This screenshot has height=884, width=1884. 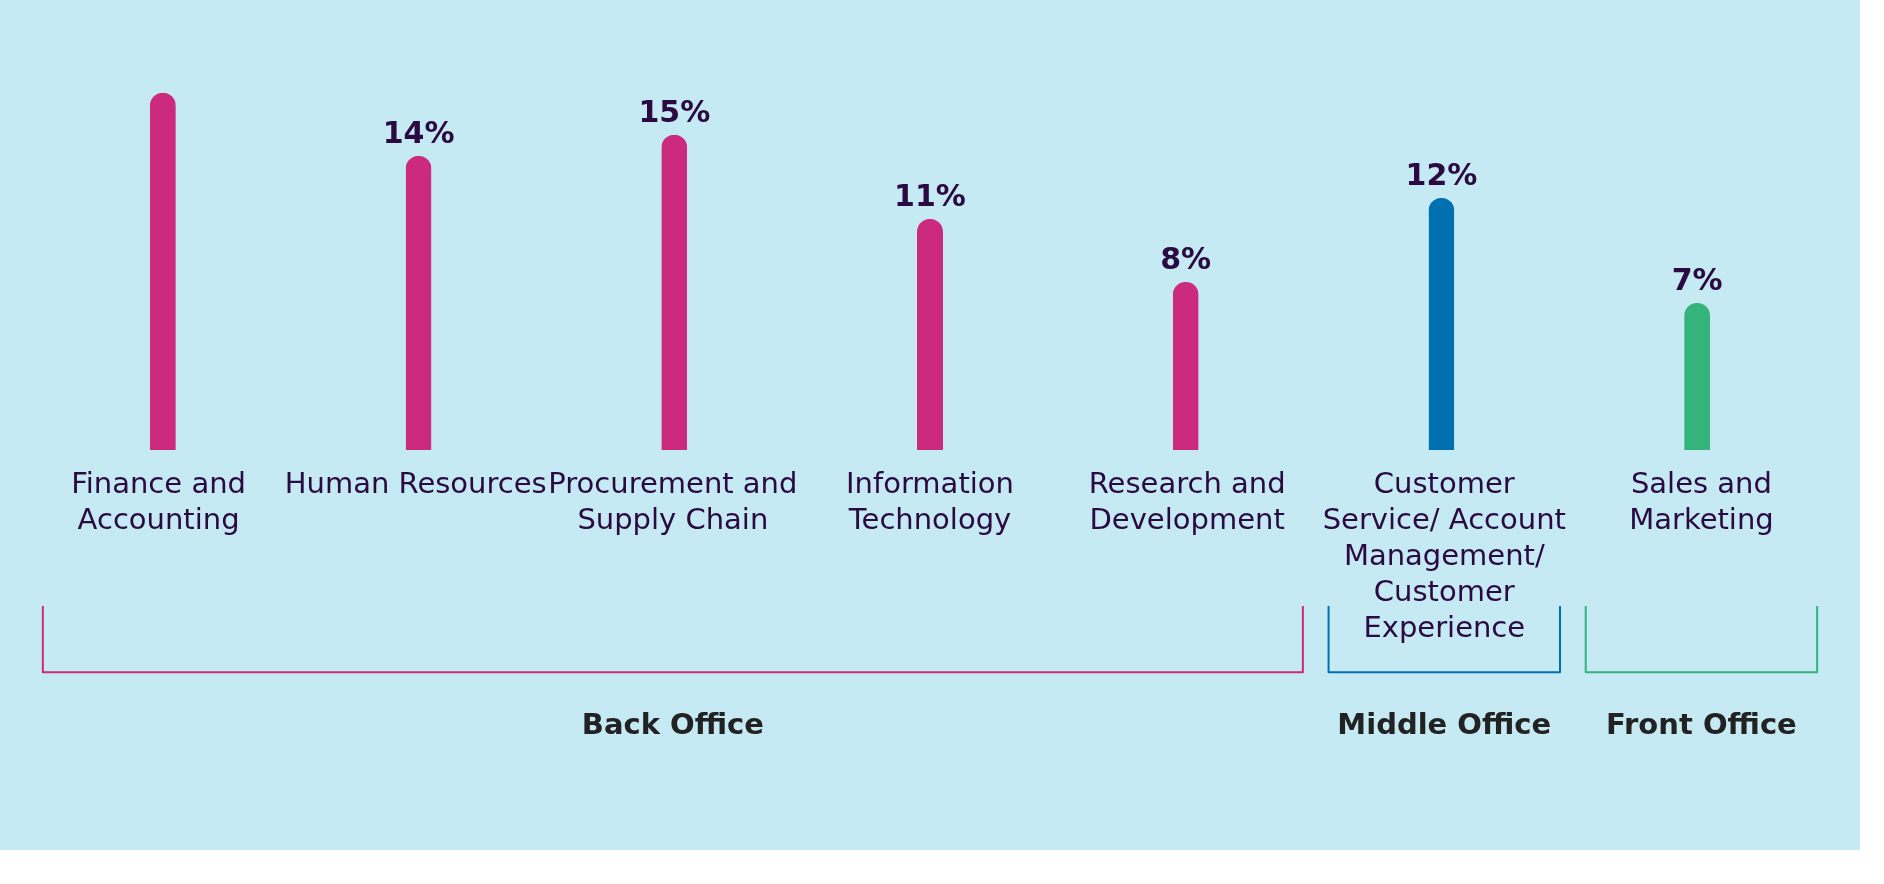 I want to click on data-label: 14%, so click(x=418, y=132).